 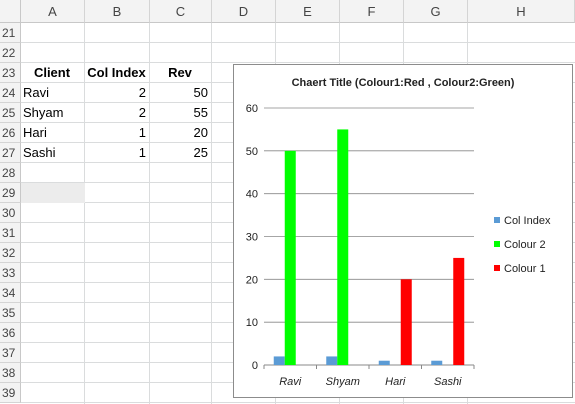 I want to click on x-tick-label: Hari, so click(x=395, y=382).